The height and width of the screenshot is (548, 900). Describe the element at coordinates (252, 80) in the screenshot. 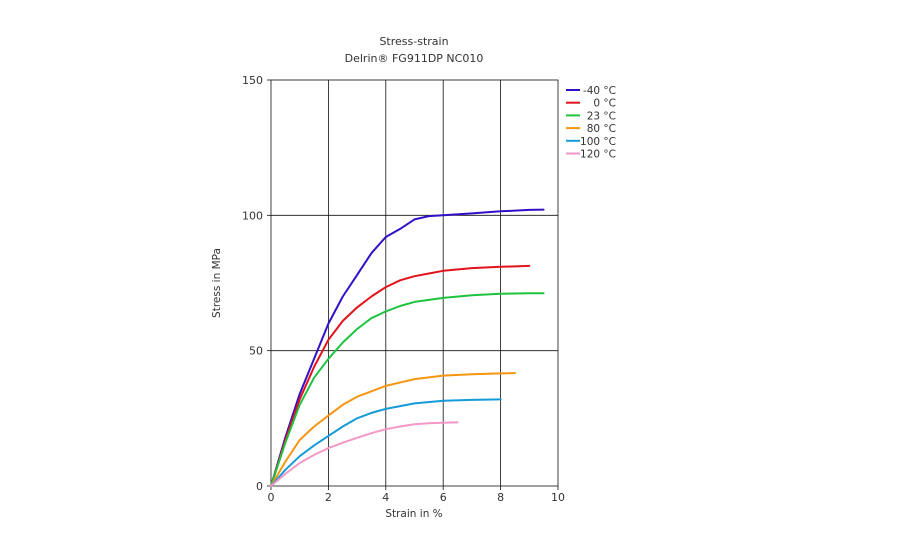

I see `y-tick-label: 150` at that location.